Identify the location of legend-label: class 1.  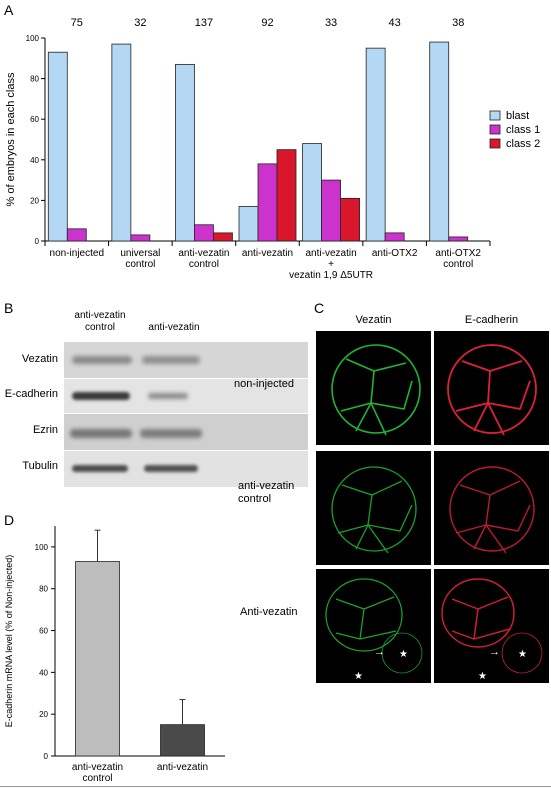
(523, 130).